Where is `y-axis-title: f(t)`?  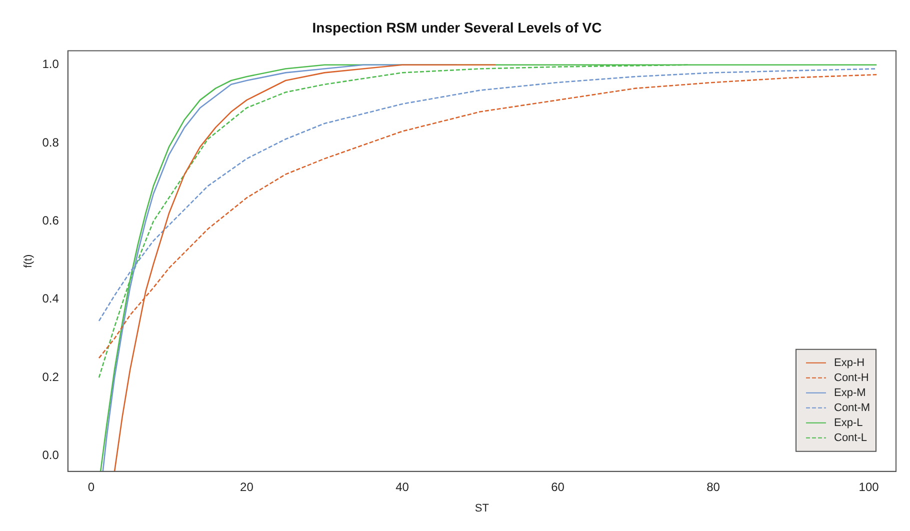 y-axis-title: f(t) is located at coordinates (28, 261).